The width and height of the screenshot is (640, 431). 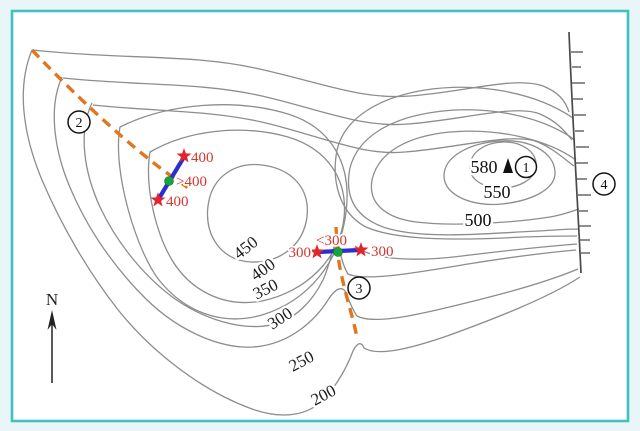 What do you see at coordinates (300, 253) in the screenshot?
I see `label-right-west-300: 300` at bounding box center [300, 253].